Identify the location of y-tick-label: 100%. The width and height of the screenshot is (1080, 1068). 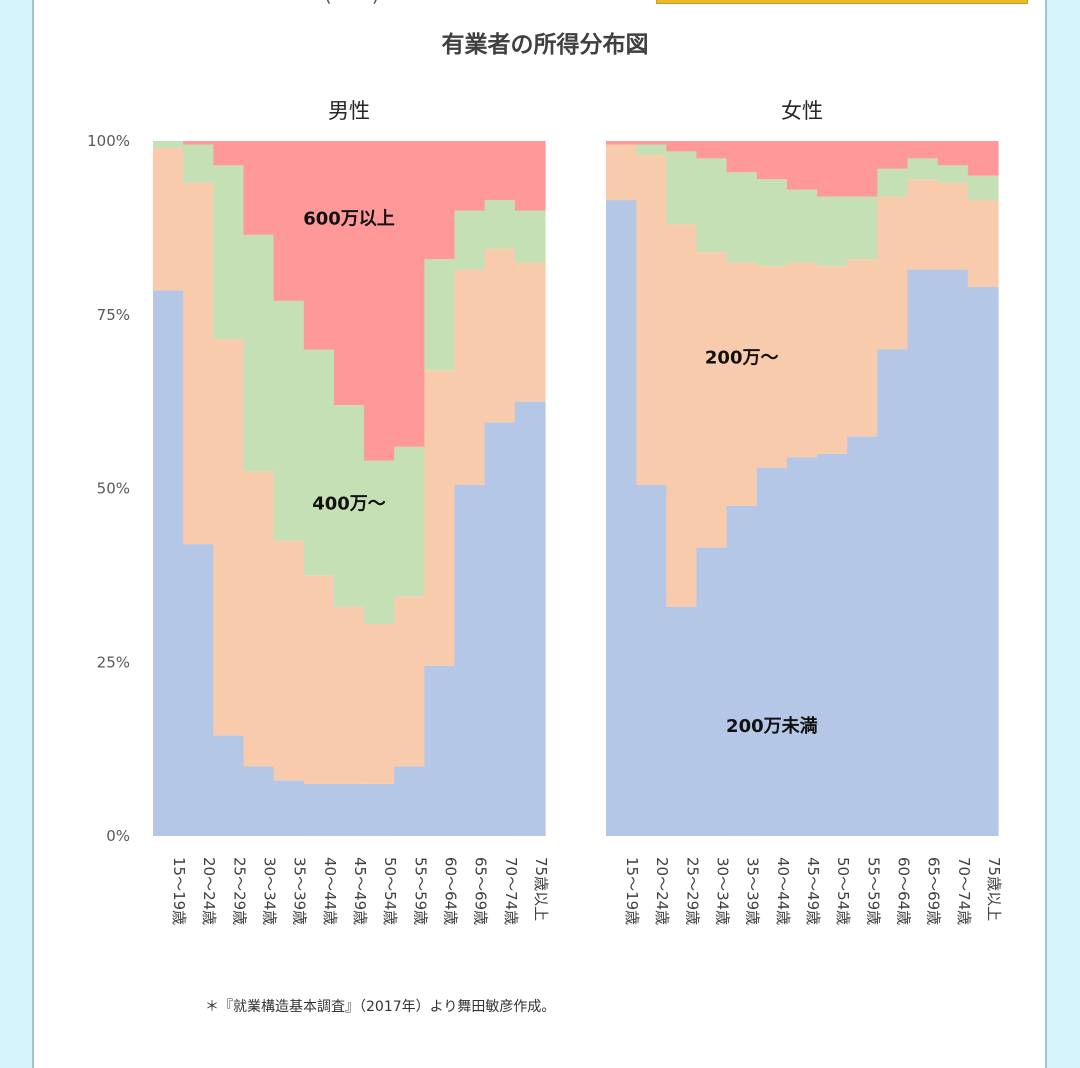
(108, 141).